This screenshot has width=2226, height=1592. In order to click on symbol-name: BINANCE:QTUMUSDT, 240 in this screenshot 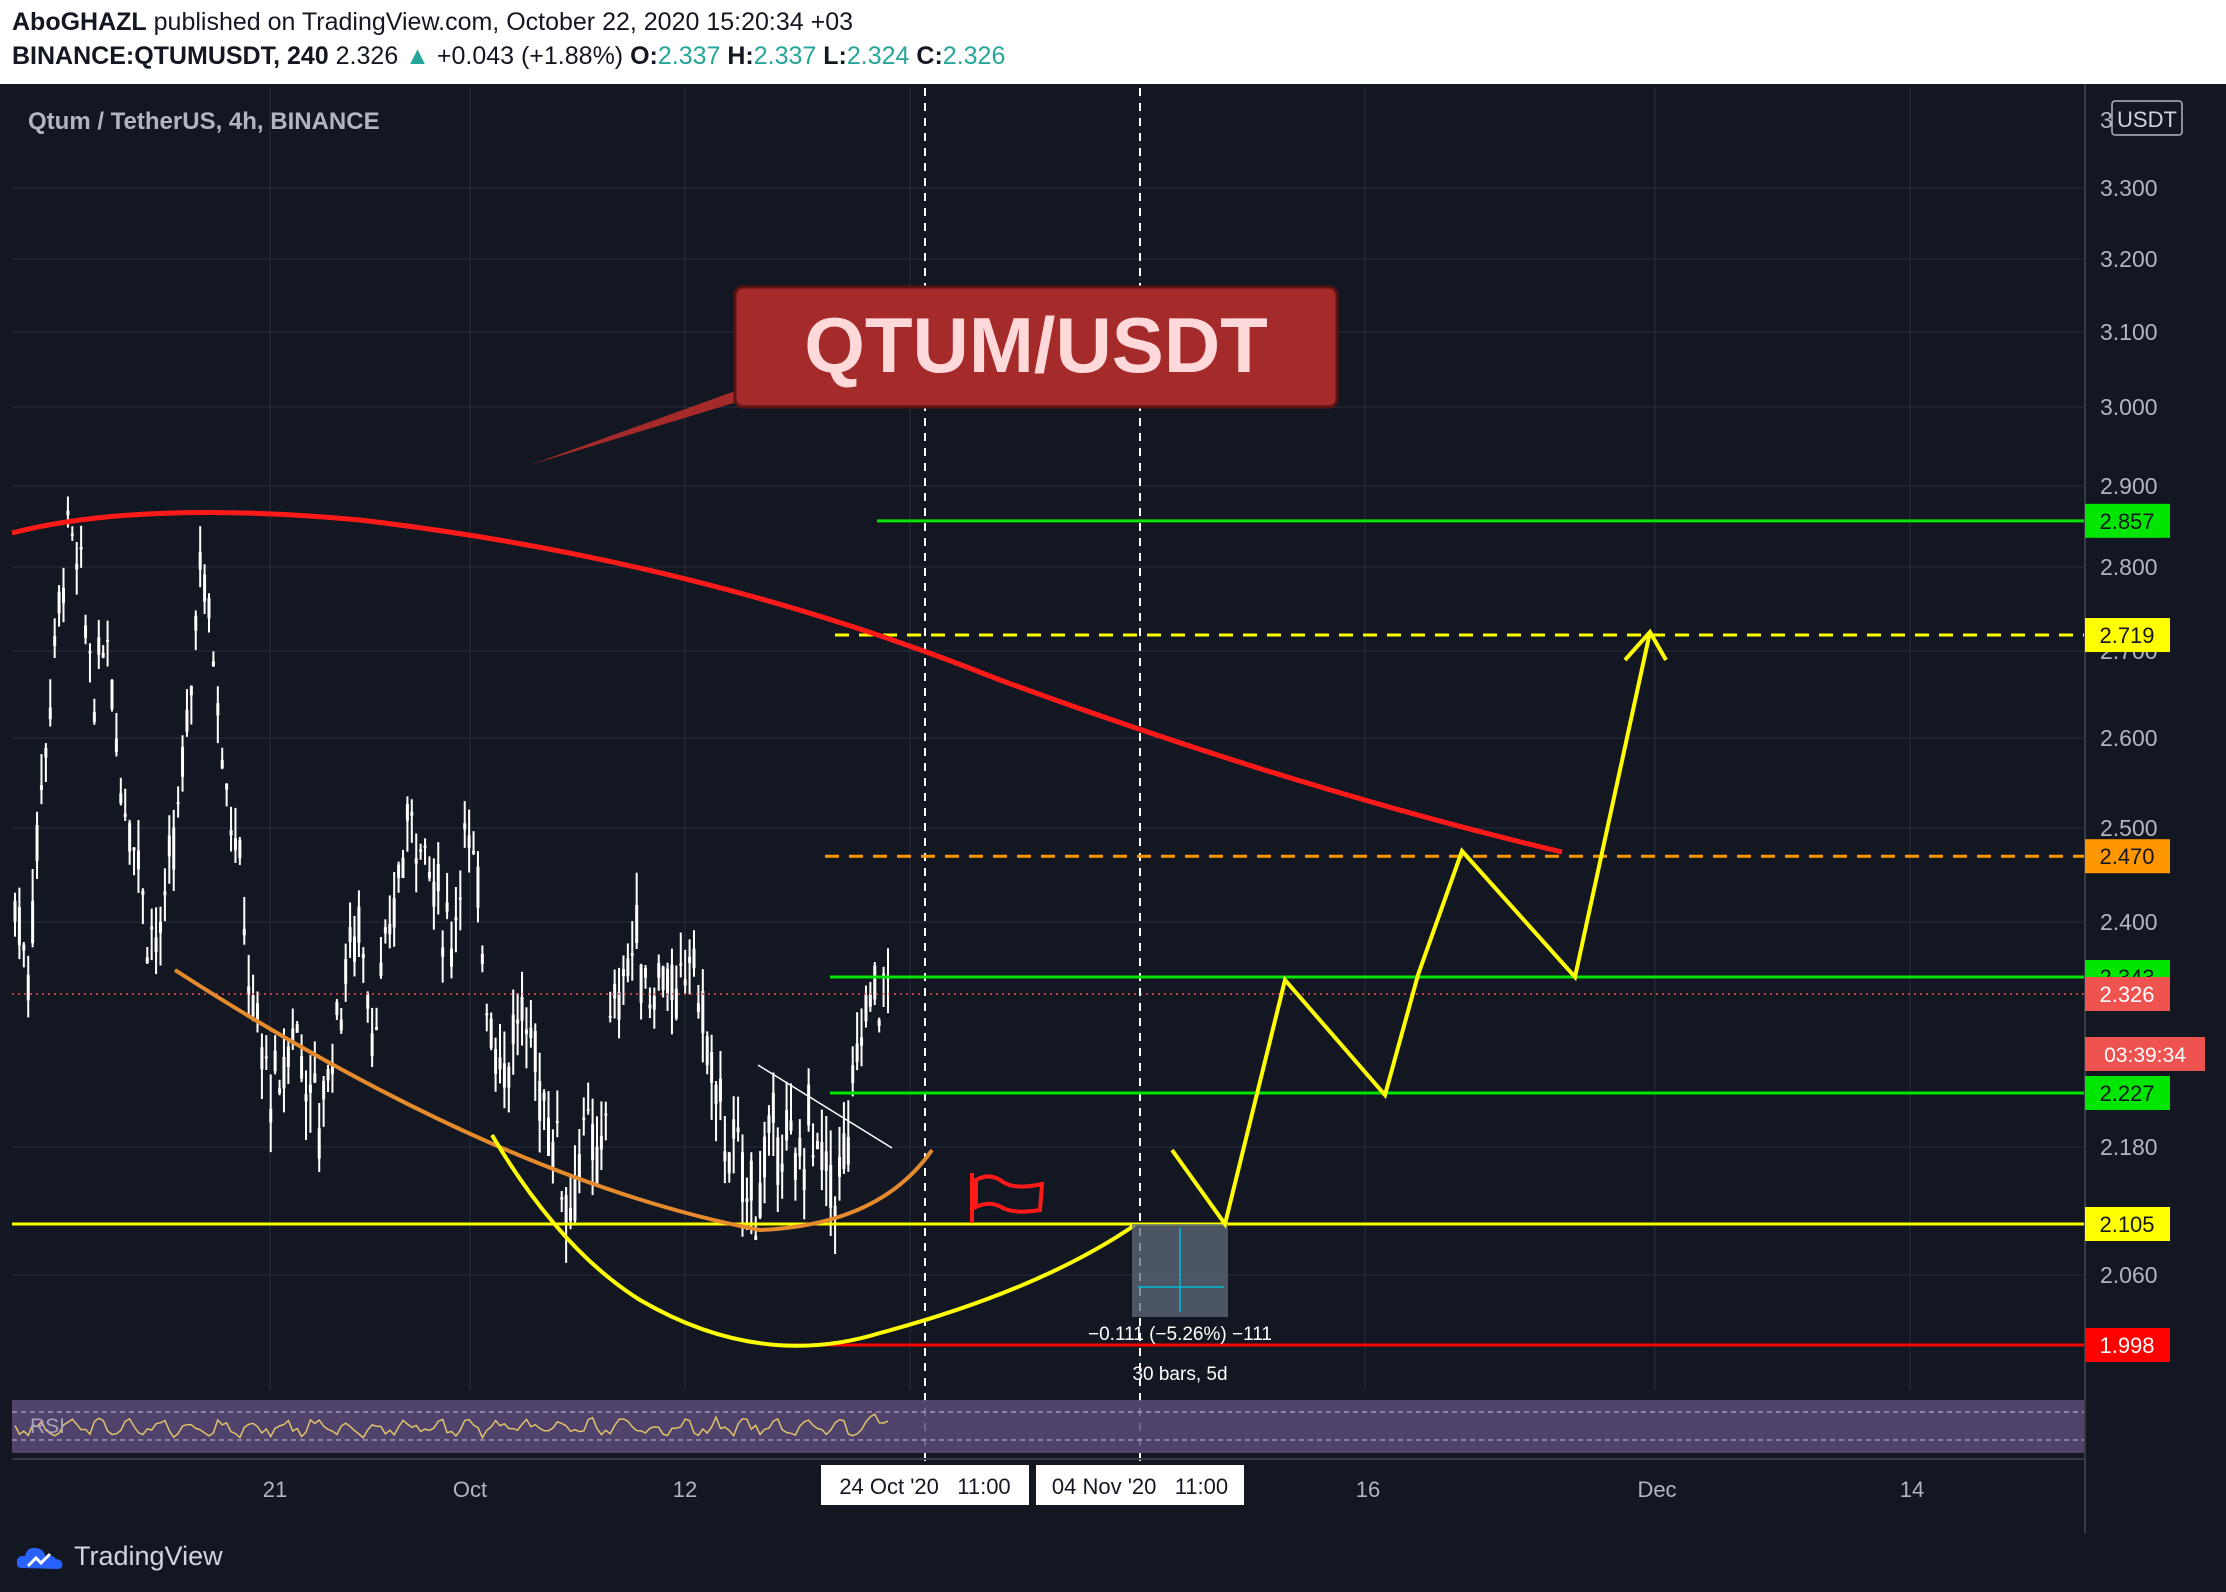, I will do `click(170, 56)`.